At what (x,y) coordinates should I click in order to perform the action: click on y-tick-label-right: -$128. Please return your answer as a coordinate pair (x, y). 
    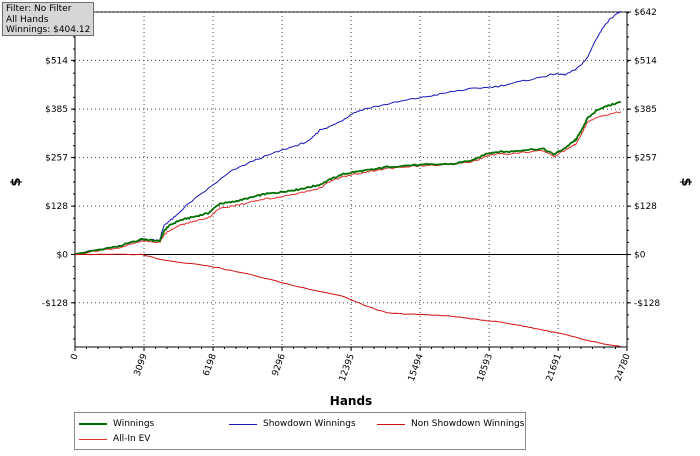
    Looking at the image, I should click on (647, 304).